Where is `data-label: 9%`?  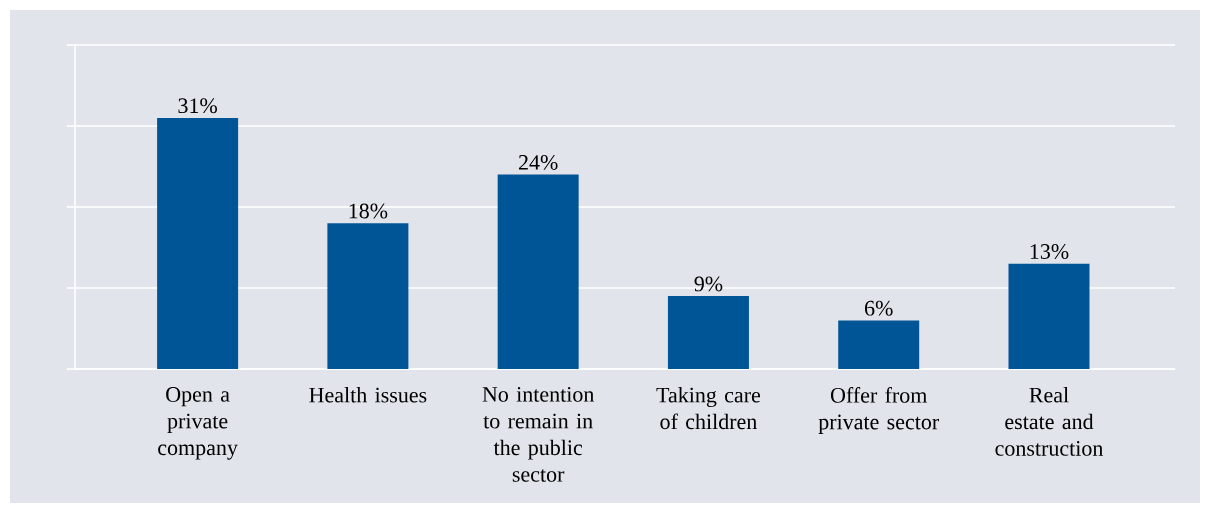 data-label: 9% is located at coordinates (708, 284).